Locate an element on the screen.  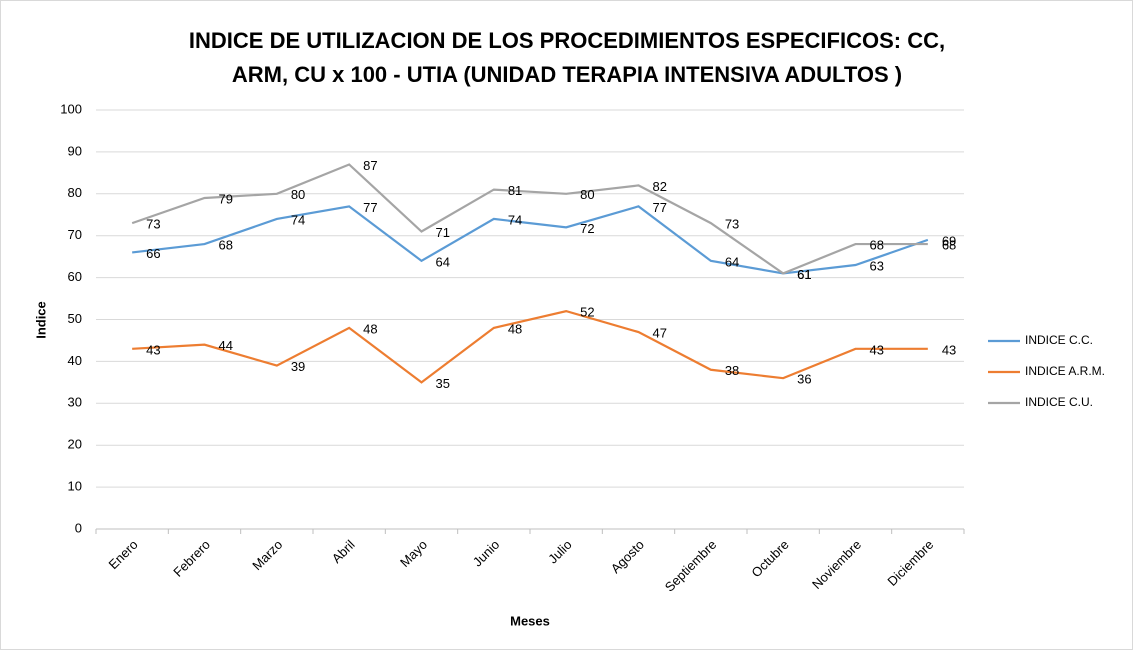
legend-label: INDICE C.U. is located at coordinates (1059, 402).